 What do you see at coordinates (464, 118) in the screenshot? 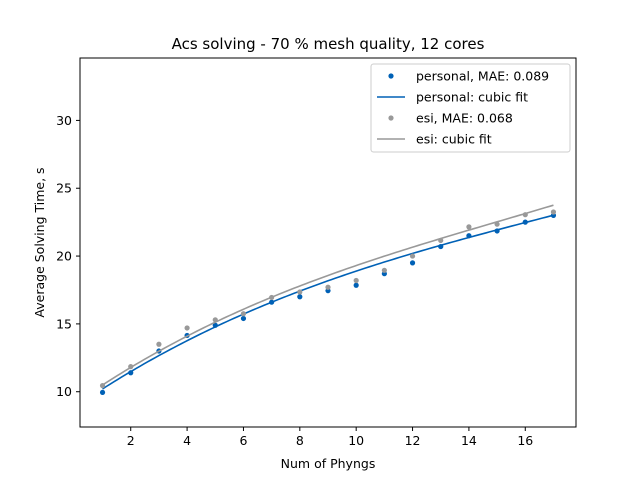
I see `legend-entry-label: esi, MAE: 0.068` at bounding box center [464, 118].